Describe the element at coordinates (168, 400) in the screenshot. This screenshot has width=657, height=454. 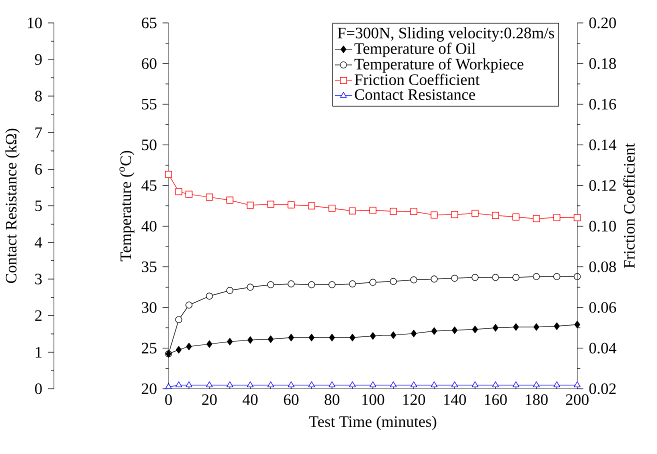
I see `x-tick-label: 0` at that location.